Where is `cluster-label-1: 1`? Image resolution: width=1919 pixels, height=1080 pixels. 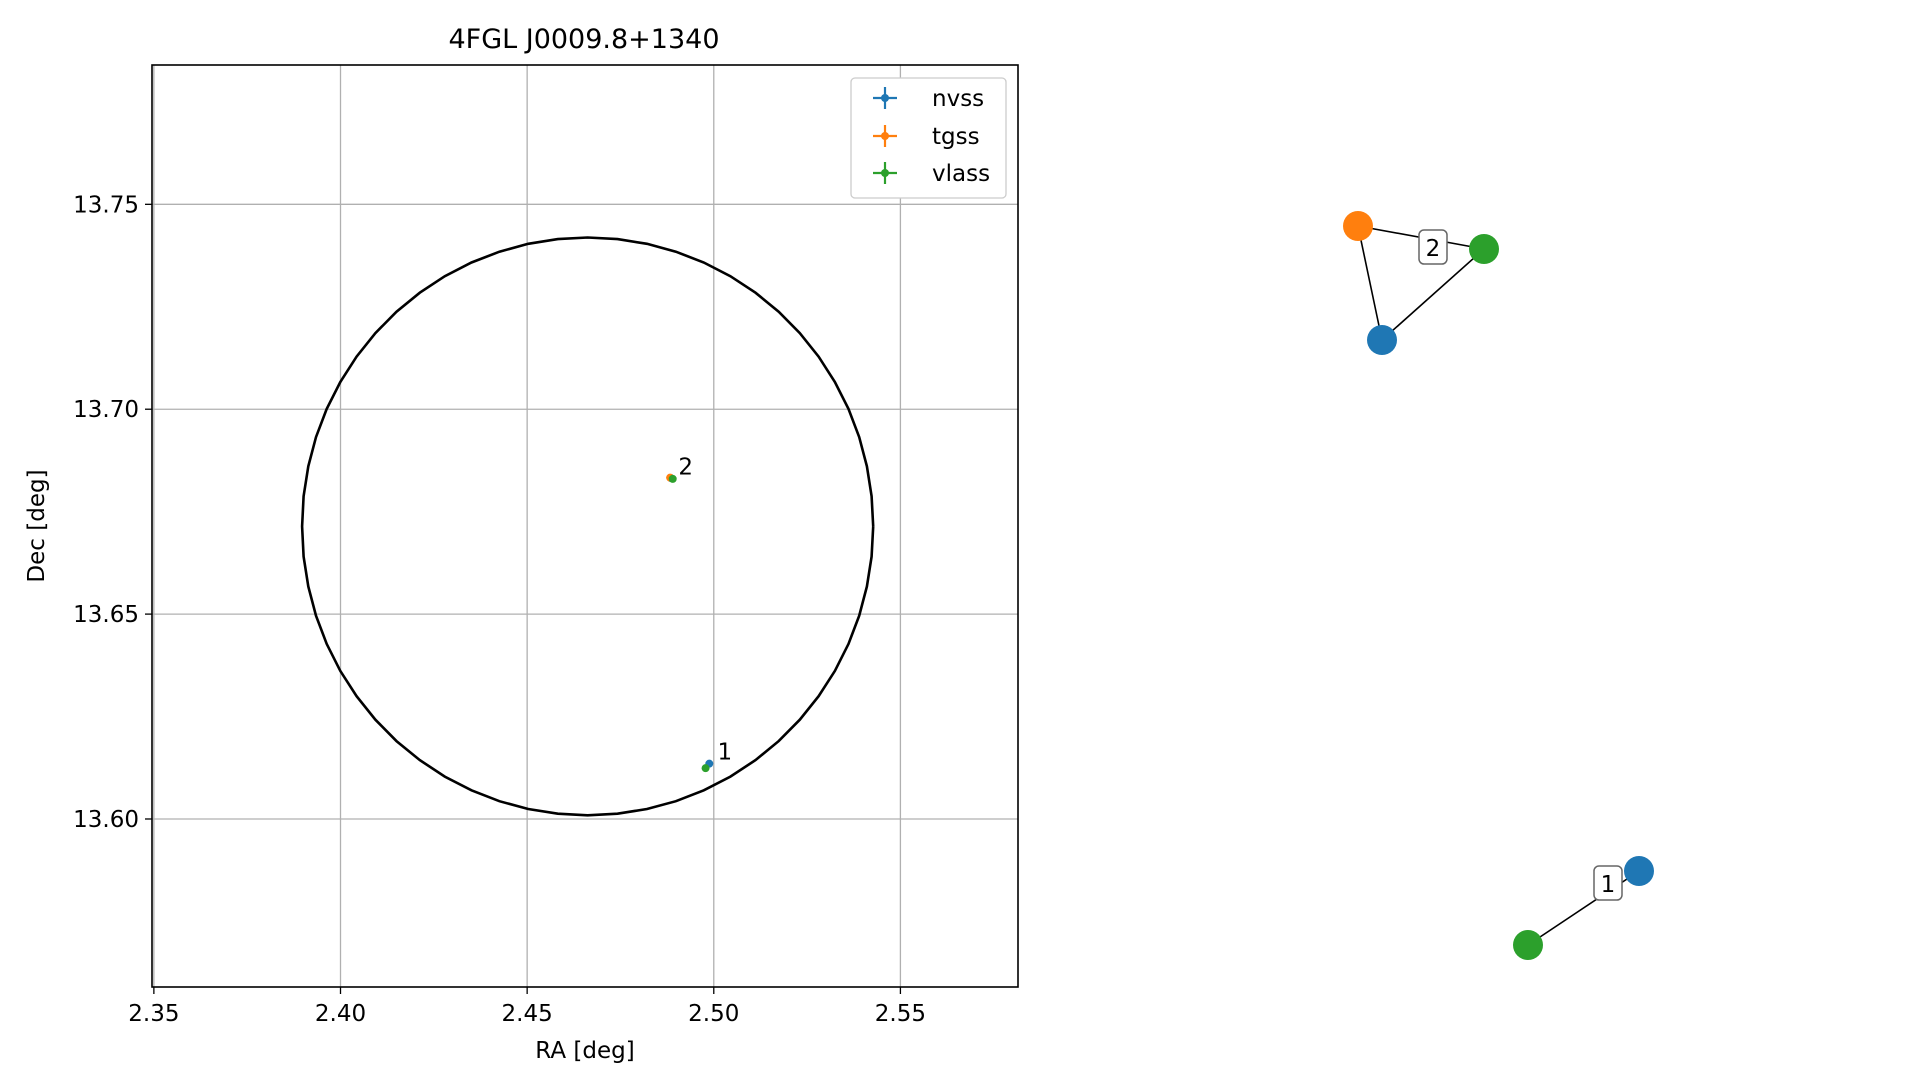
cluster-label-1: 1 is located at coordinates (1608, 885).